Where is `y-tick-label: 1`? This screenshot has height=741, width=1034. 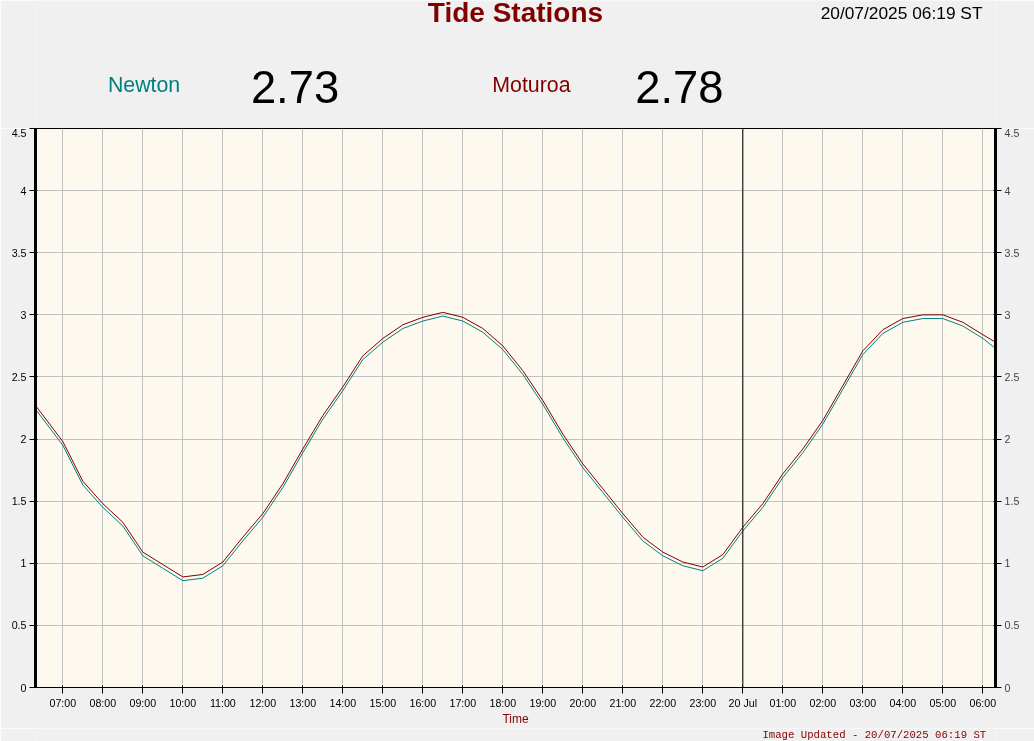 y-tick-label: 1 is located at coordinates (23, 563).